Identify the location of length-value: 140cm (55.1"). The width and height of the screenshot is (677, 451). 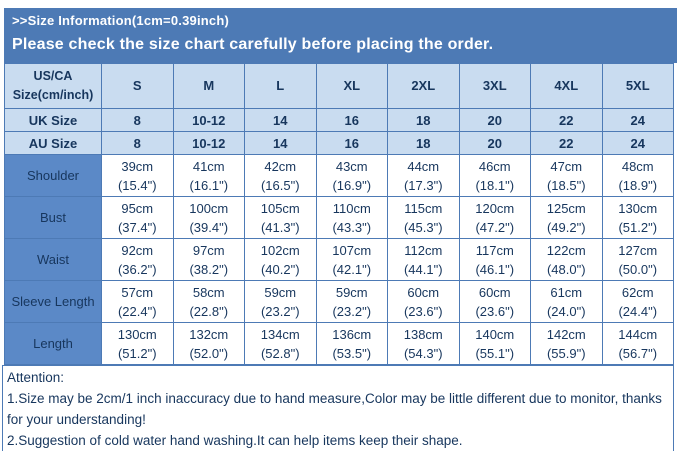
(494, 343).